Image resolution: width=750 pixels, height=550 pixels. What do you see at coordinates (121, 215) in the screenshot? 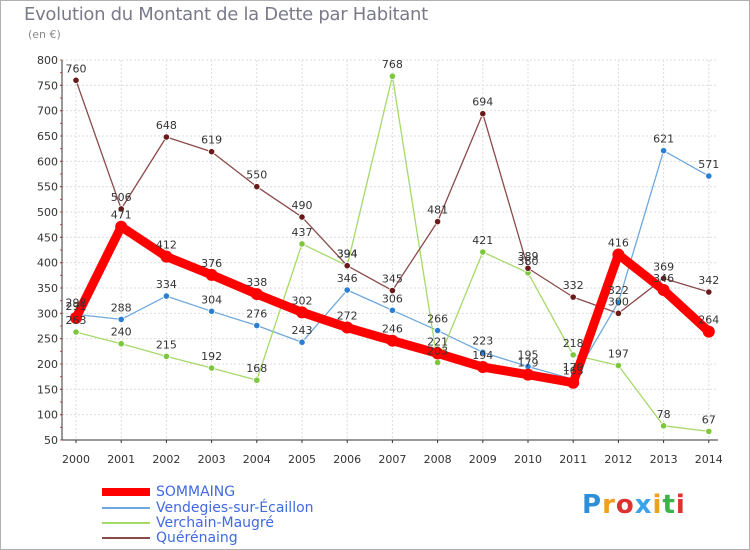
I see `data-label: 471` at bounding box center [121, 215].